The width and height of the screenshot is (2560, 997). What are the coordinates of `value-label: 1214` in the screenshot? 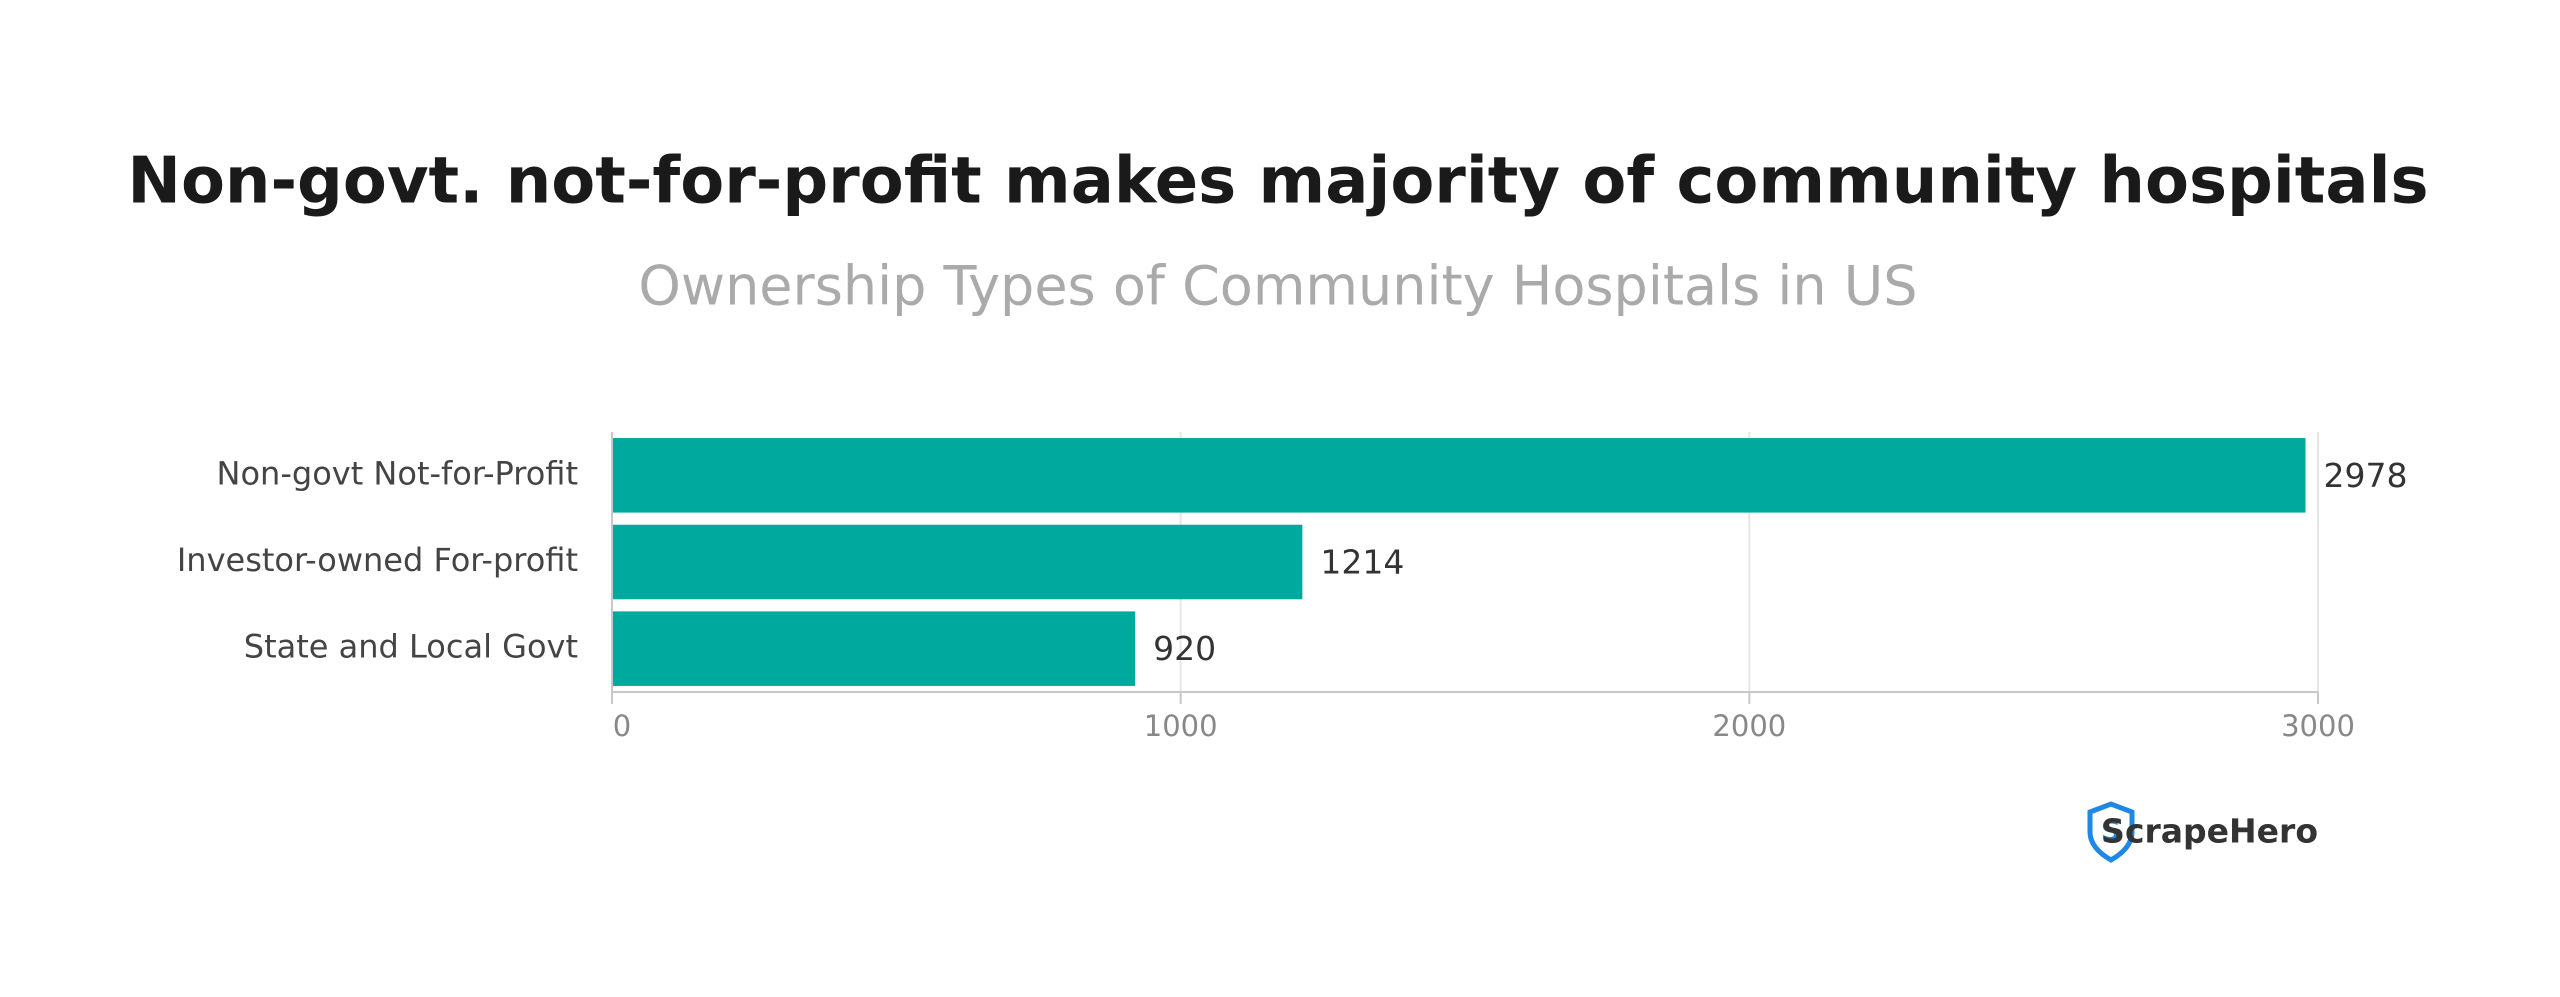 It's located at (1362, 562).